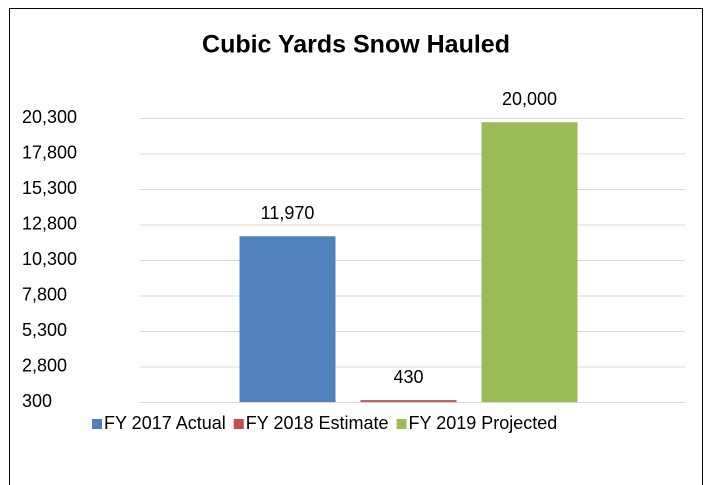 The height and width of the screenshot is (485, 713). Describe the element at coordinates (49, 259) in the screenshot. I see `y-tick-label: 10,300` at that location.